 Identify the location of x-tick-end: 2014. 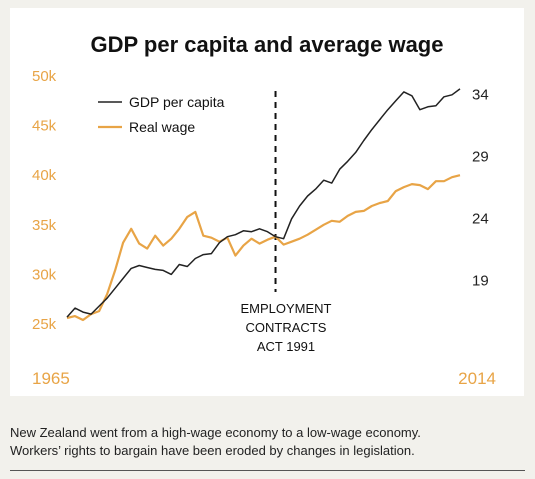
(477, 378).